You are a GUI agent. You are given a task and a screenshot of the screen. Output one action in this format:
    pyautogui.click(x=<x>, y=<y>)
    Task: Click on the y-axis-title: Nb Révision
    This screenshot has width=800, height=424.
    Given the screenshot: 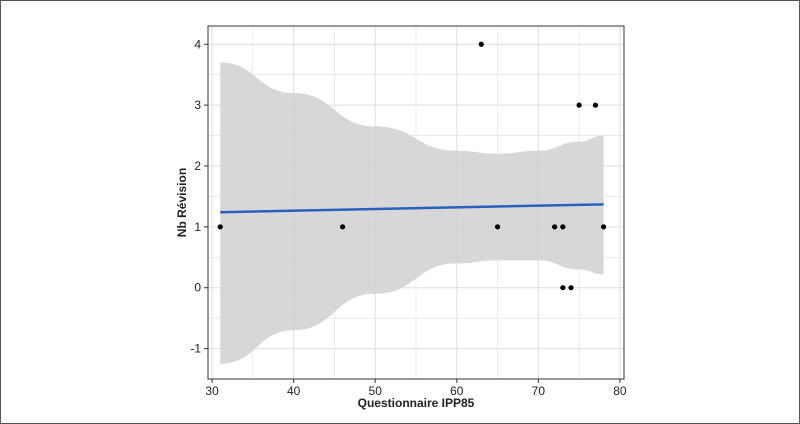 What is the action you would take?
    pyautogui.click(x=182, y=202)
    